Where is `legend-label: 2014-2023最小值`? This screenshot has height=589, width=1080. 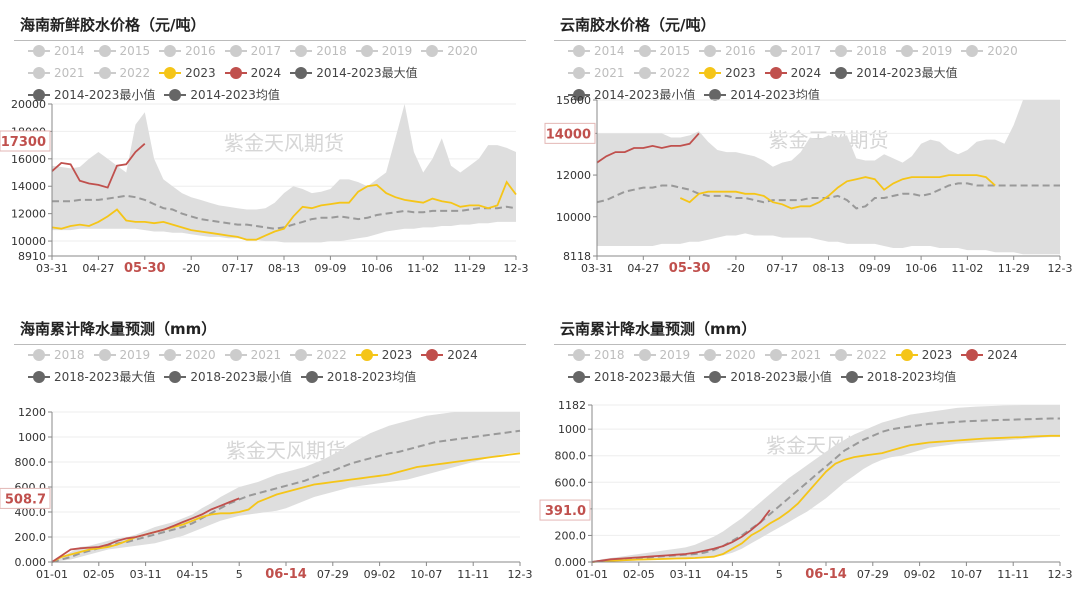
legend-label: 2014-2023最小值 is located at coordinates (645, 95).